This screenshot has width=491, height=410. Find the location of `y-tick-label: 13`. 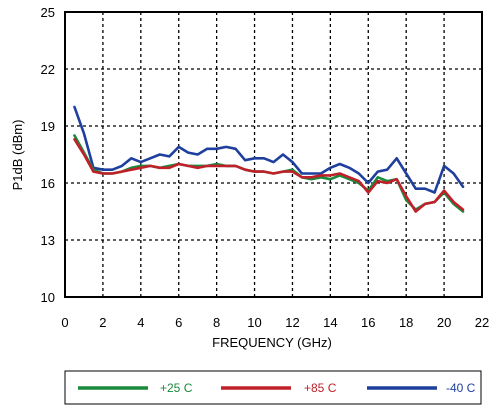

y-tick-label: 13 is located at coordinates (48, 240).